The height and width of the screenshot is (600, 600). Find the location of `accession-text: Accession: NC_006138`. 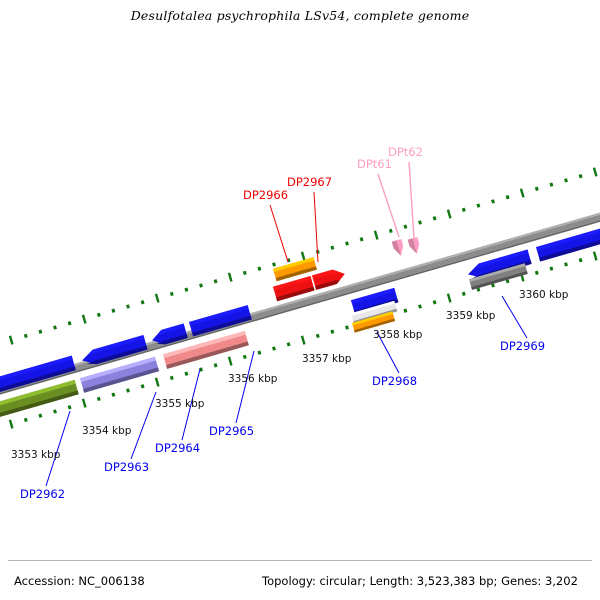

accession-text: Accession: NC_006138 is located at coordinates (79, 581).